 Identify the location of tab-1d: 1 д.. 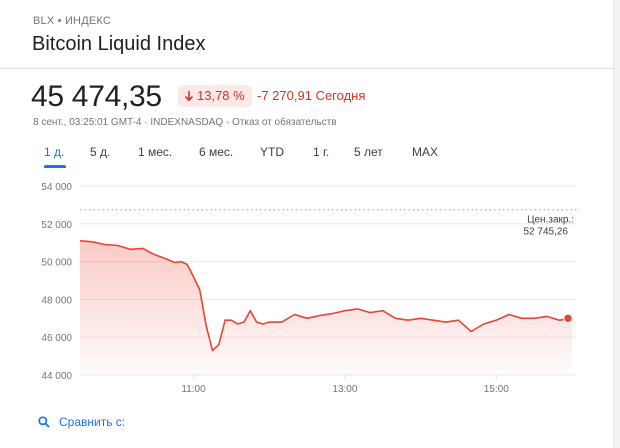
(54, 152).